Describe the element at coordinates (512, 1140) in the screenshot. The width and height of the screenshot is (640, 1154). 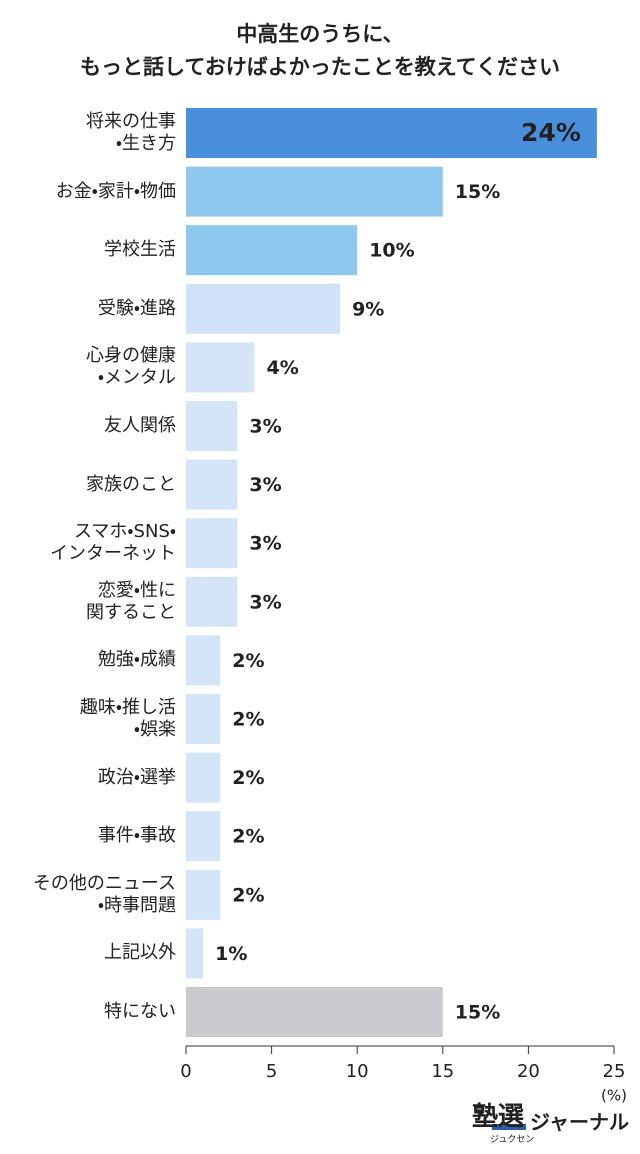
I see `logo-sub: ジュクセン` at that location.